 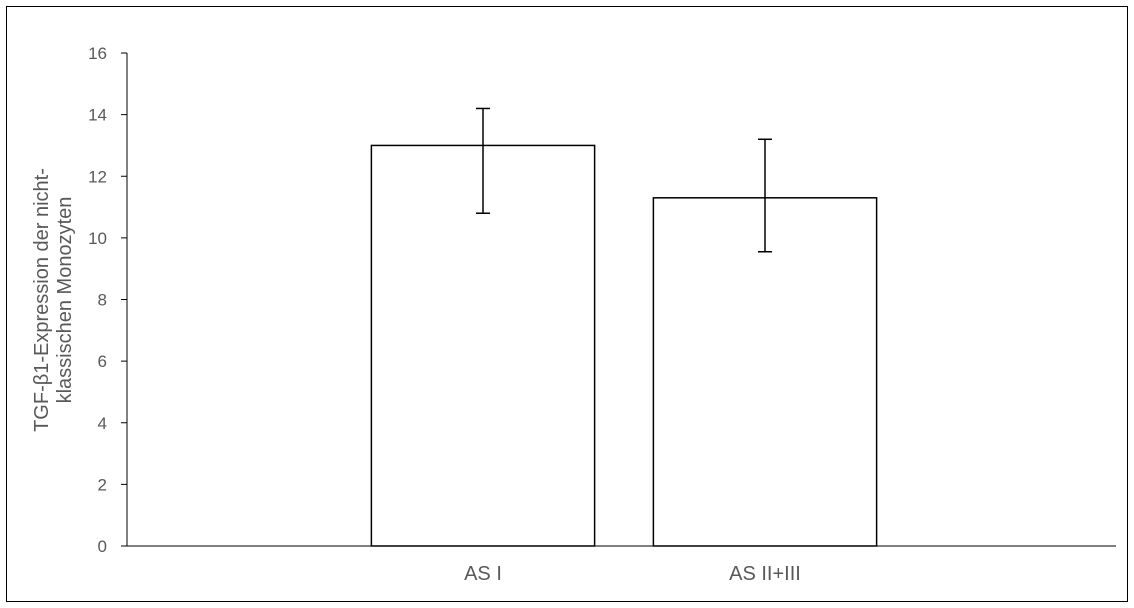 I want to click on y-tick-label: 12, so click(x=97, y=176).